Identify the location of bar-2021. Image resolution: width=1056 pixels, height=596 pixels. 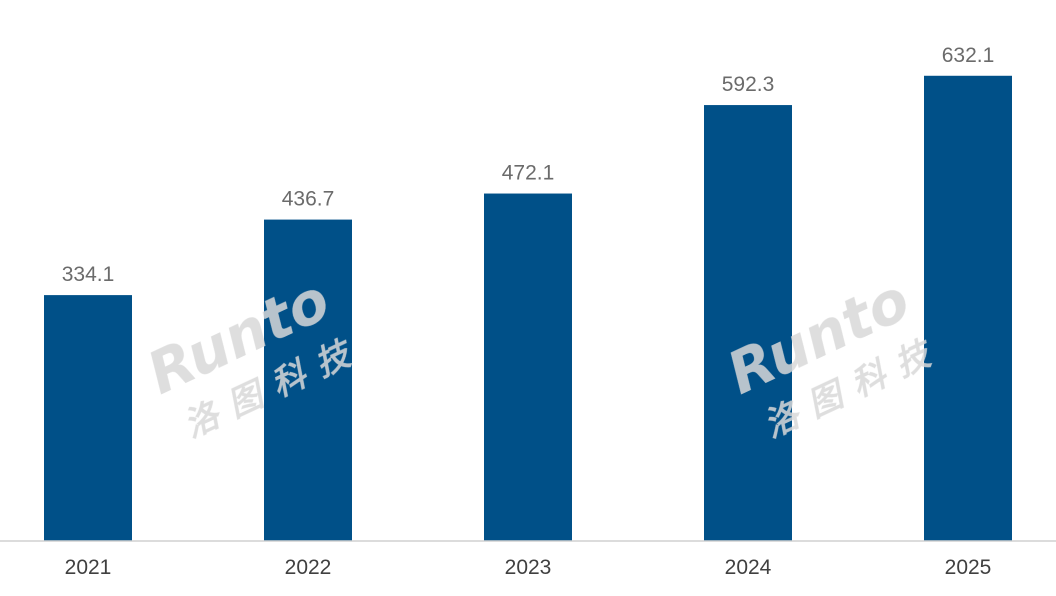
(88, 418).